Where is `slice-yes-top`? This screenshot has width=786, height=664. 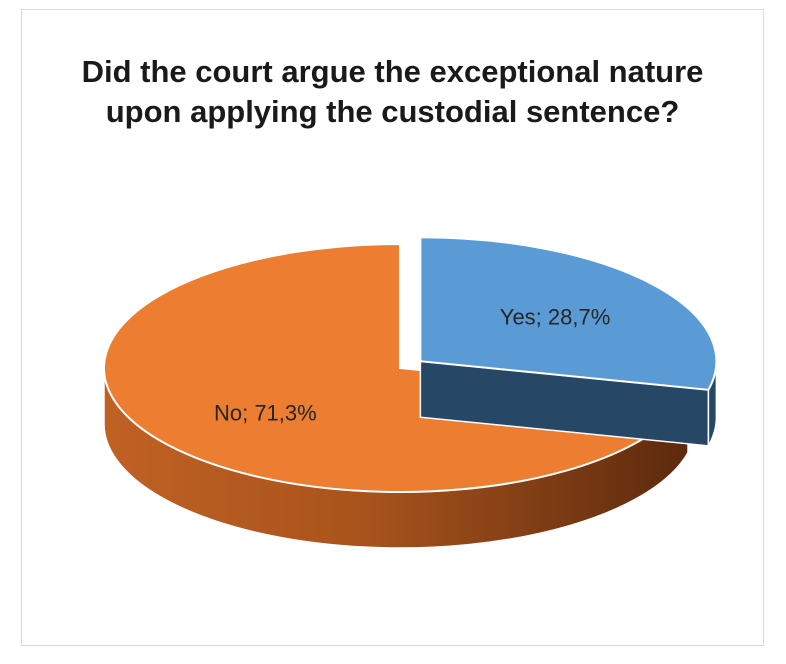
slice-yes-top is located at coordinates (568, 313).